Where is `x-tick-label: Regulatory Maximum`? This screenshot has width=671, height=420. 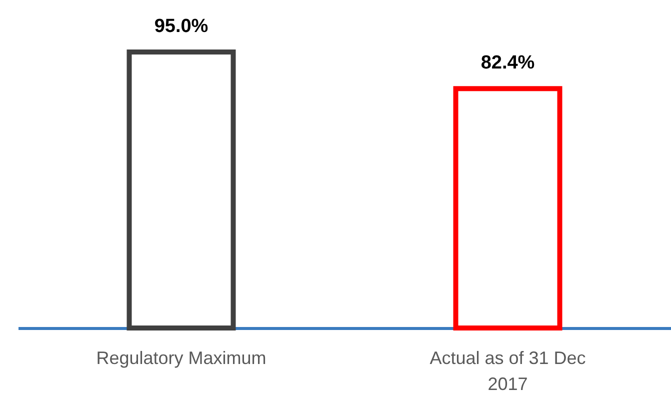
x-tick-label: Regulatory Maximum is located at coordinates (181, 358).